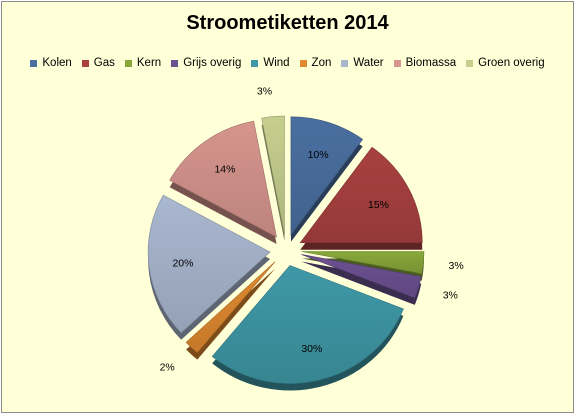 The image size is (577, 416). I want to click on legend-item: Zon, so click(315, 63).